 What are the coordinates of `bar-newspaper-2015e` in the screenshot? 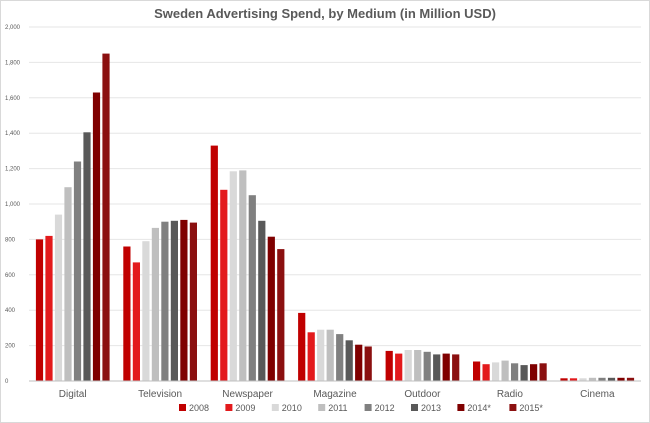 It's located at (281, 315).